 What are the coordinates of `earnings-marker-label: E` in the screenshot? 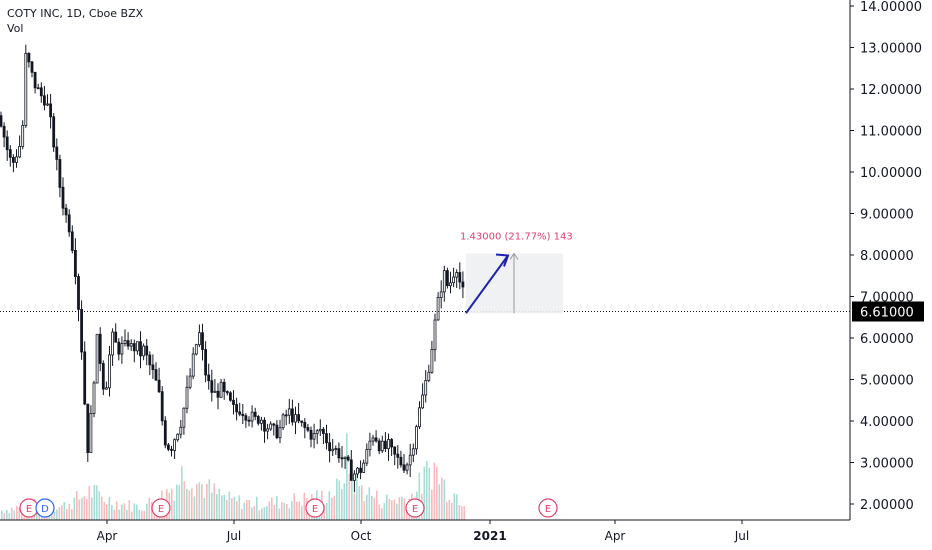 It's located at (548, 509).